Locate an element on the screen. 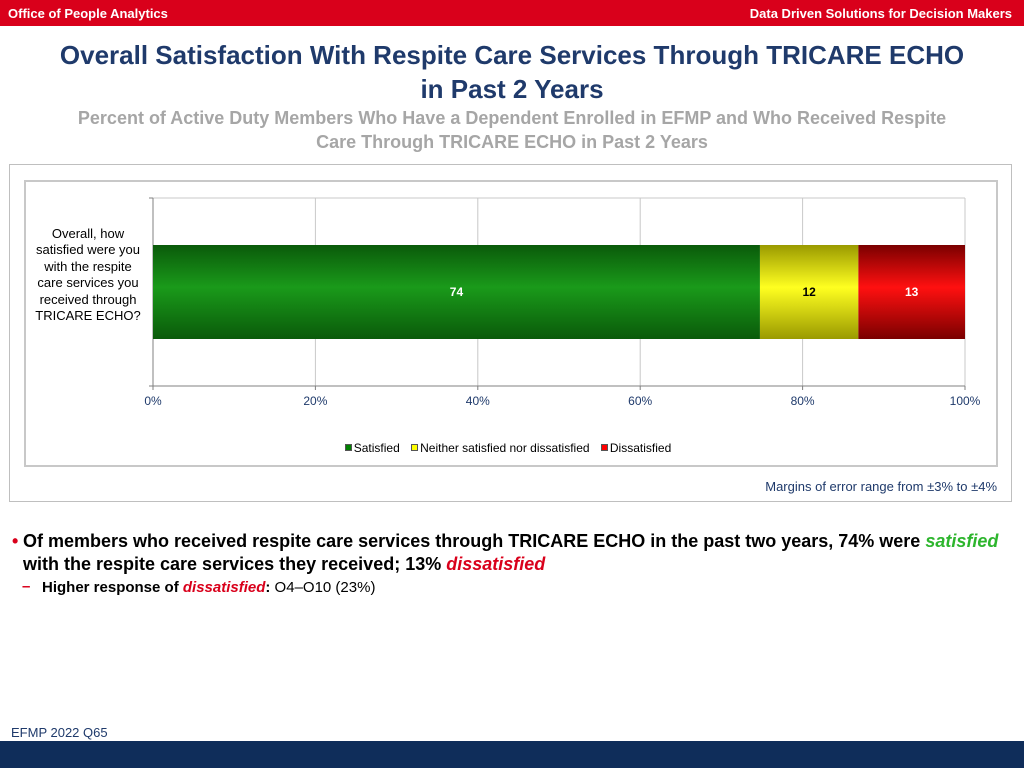  legend-item-neither: Neither satisfied nor dissatisfied is located at coordinates (500, 447).